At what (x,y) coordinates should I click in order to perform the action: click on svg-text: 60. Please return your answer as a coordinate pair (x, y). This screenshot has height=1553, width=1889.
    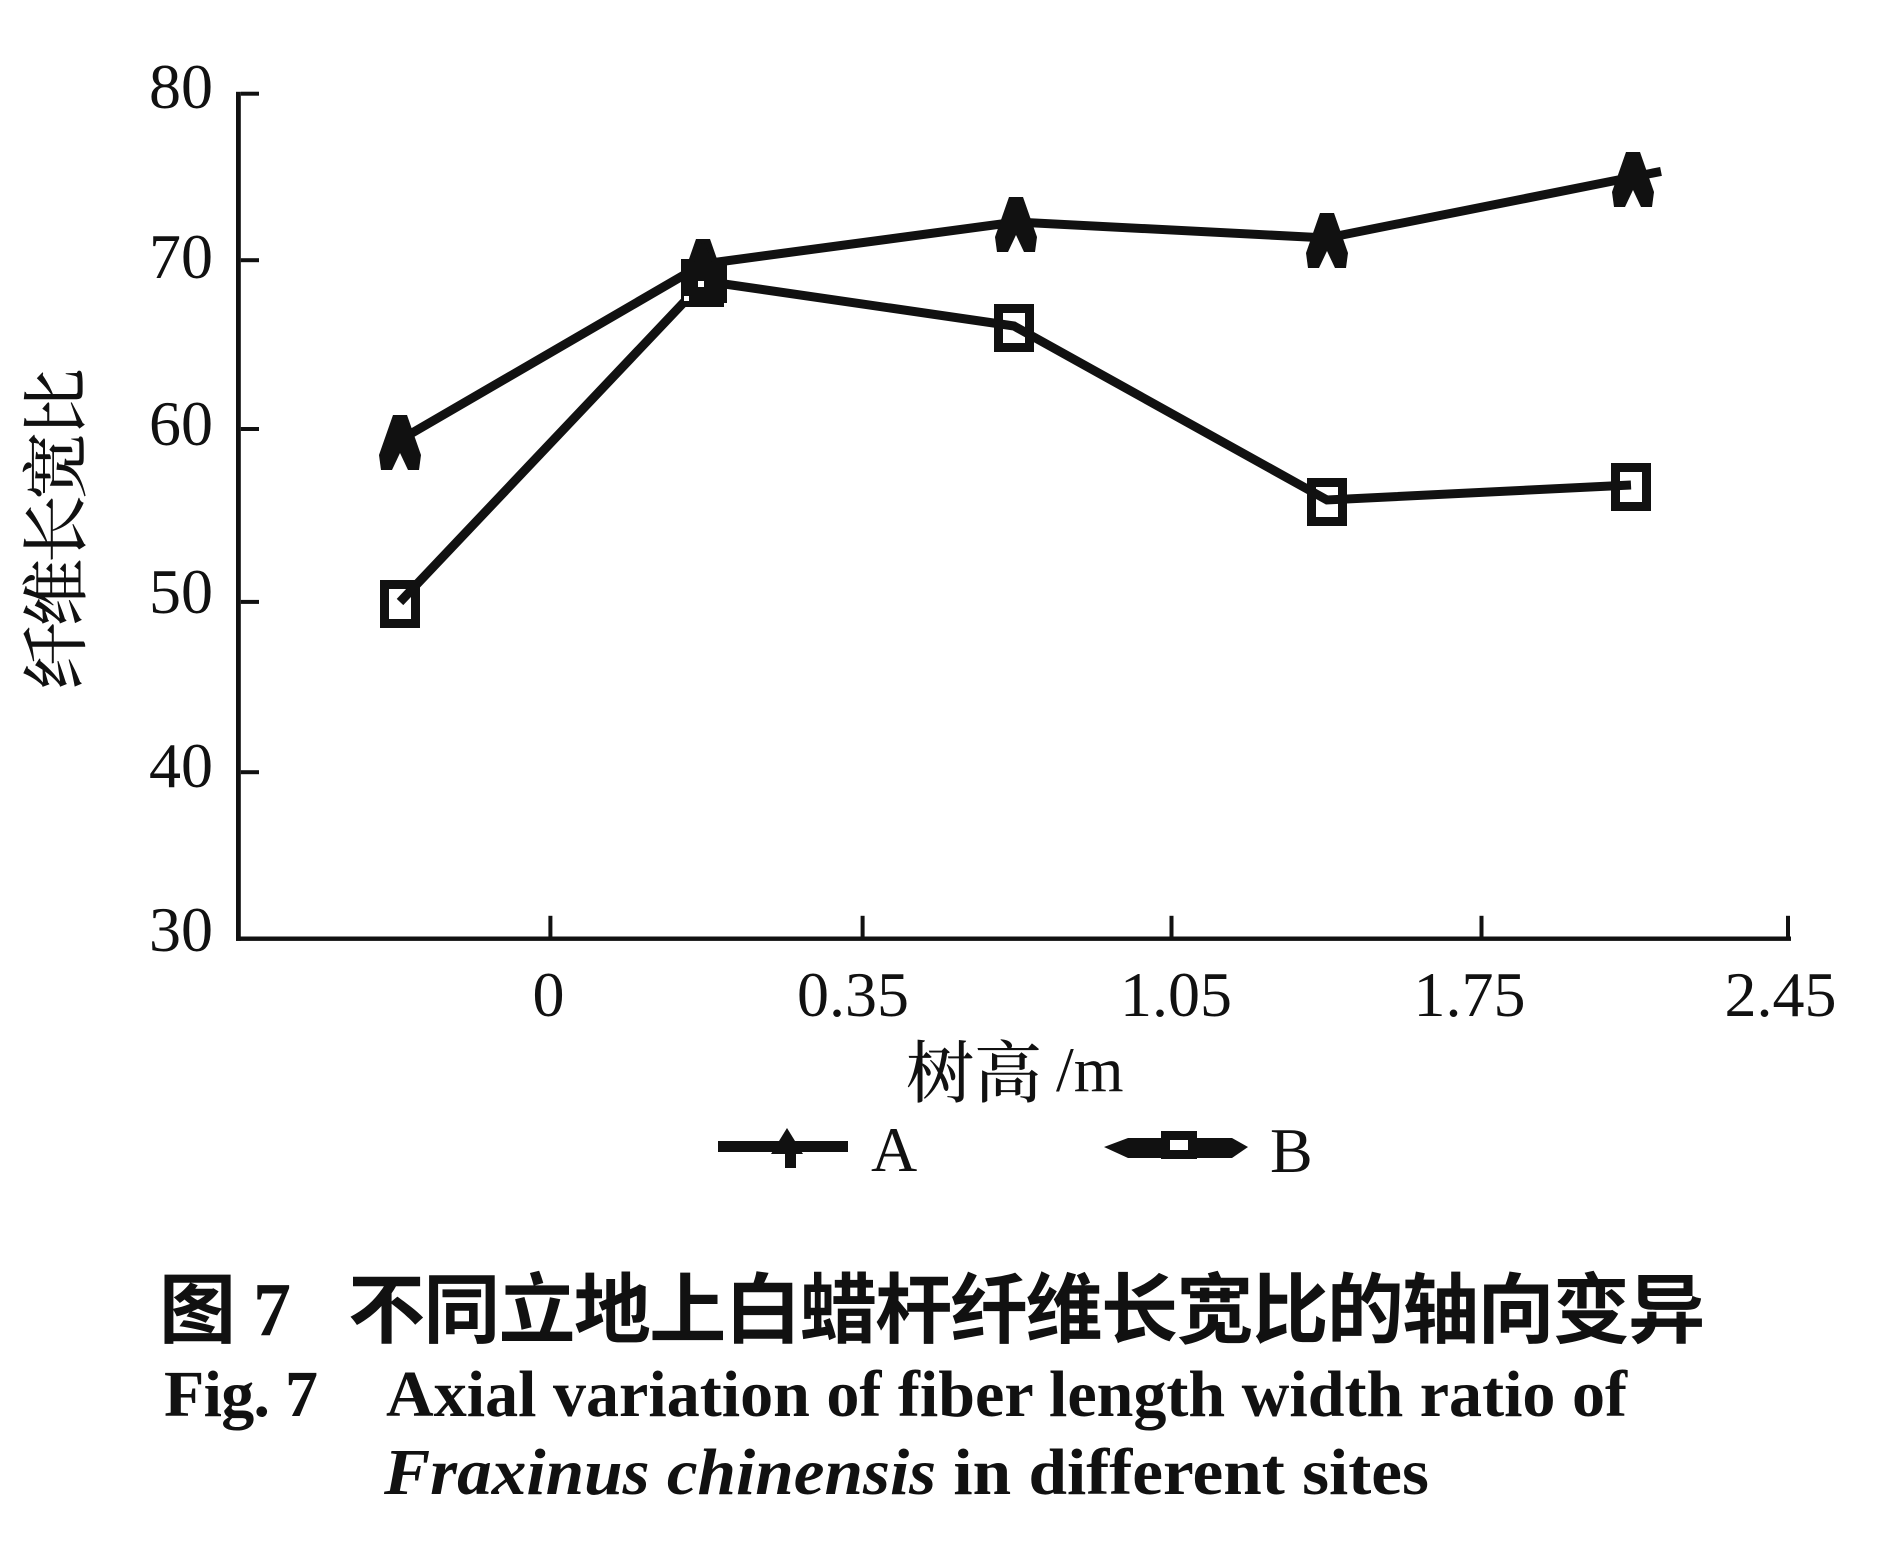
    Looking at the image, I should click on (181, 423).